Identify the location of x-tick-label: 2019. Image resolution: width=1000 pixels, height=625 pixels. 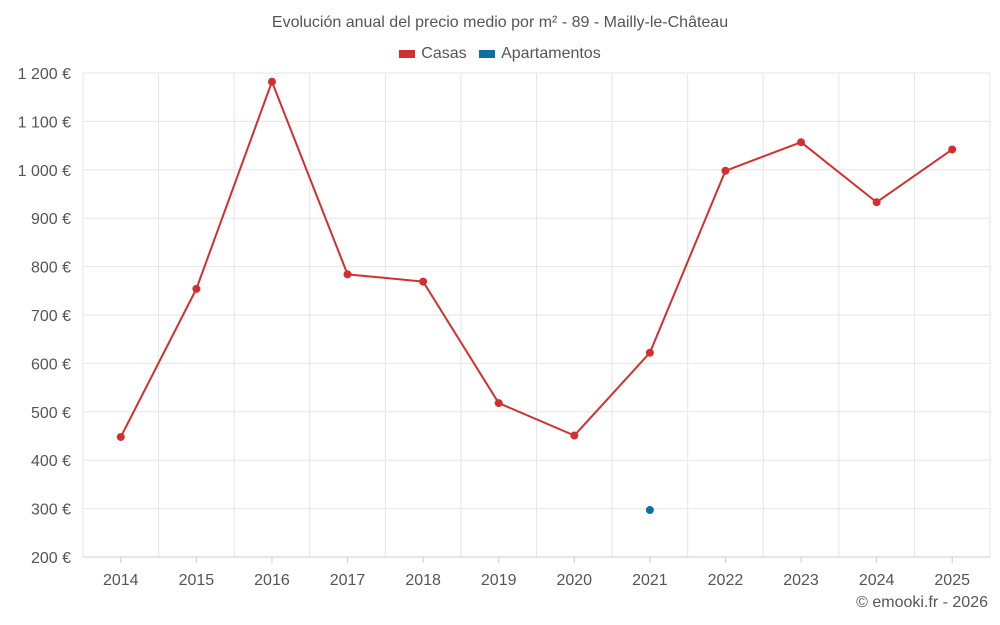
(499, 580).